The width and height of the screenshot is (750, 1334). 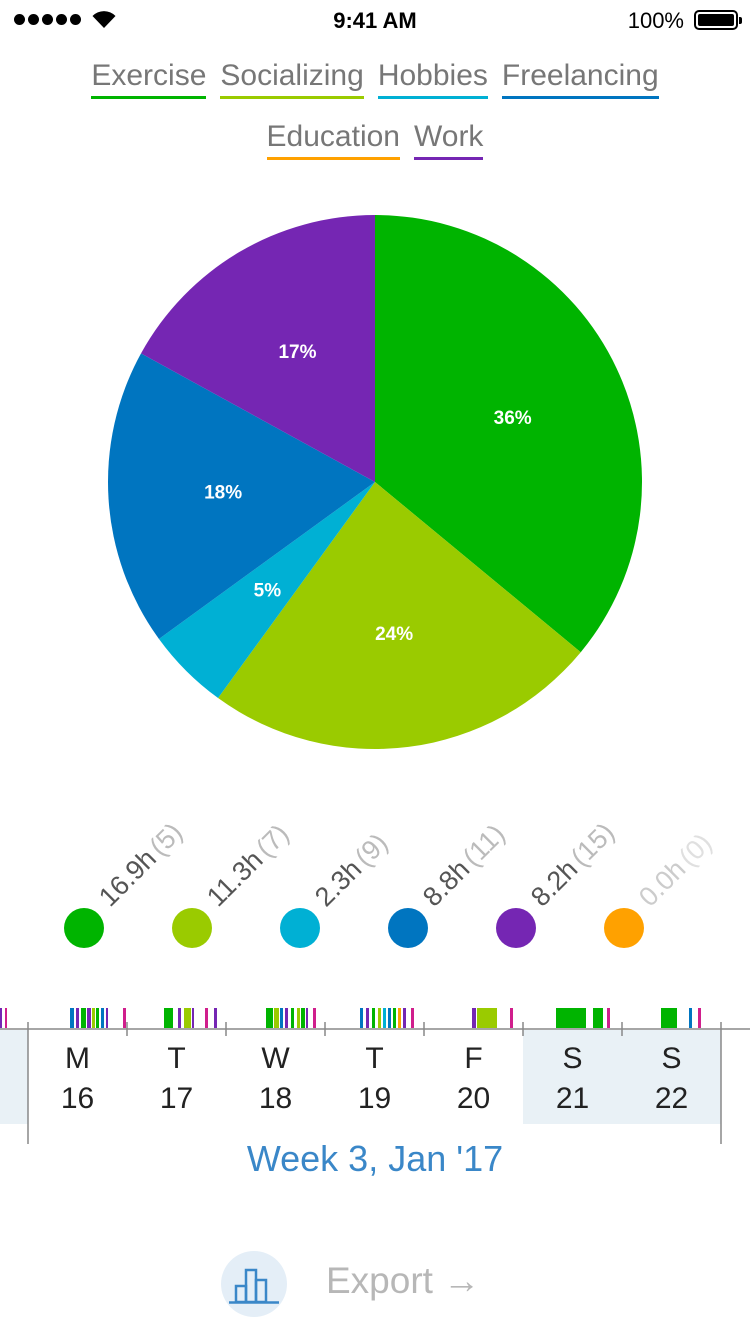 I want to click on total-label: 8.8h(11), so click(x=464, y=865).